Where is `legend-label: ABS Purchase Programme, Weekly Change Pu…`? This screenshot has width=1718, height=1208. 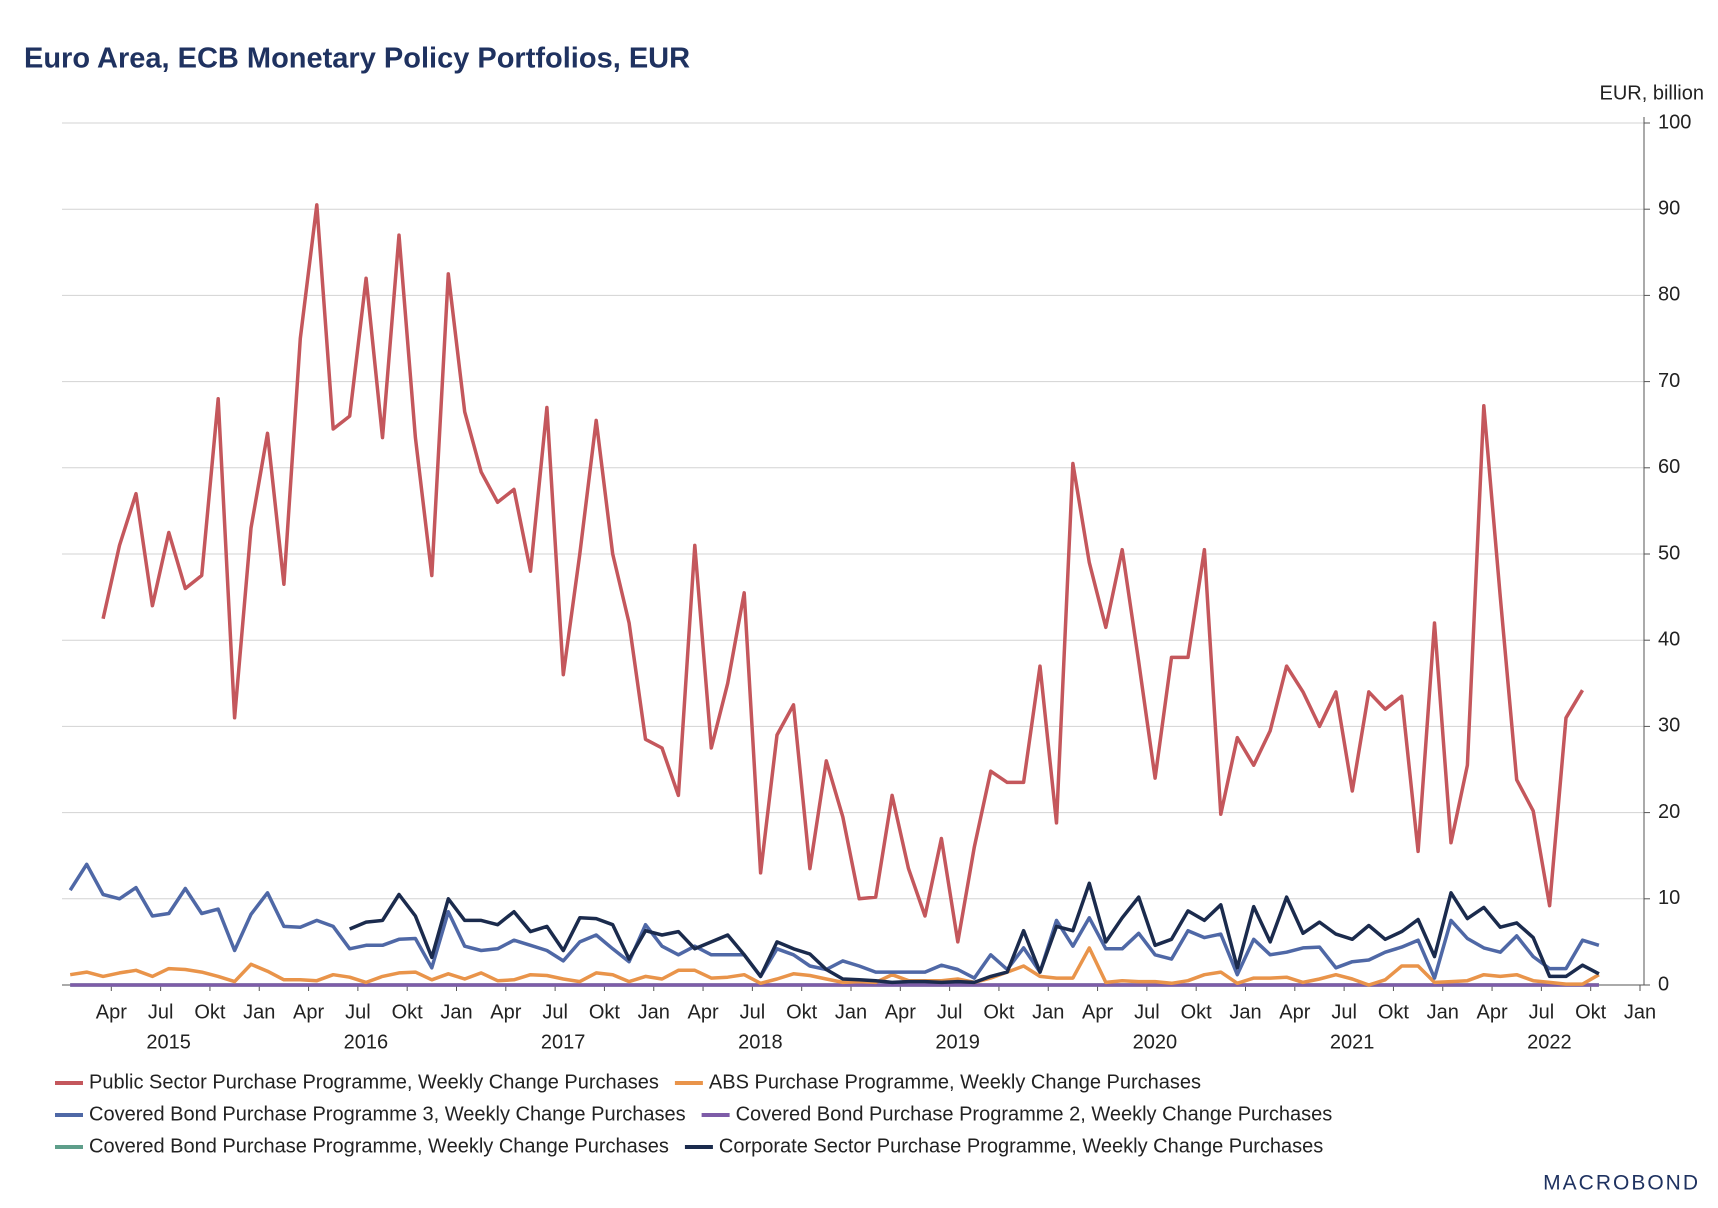
legend-label: ABS Purchase Programme, Weekly Change Pu… is located at coordinates (955, 1082).